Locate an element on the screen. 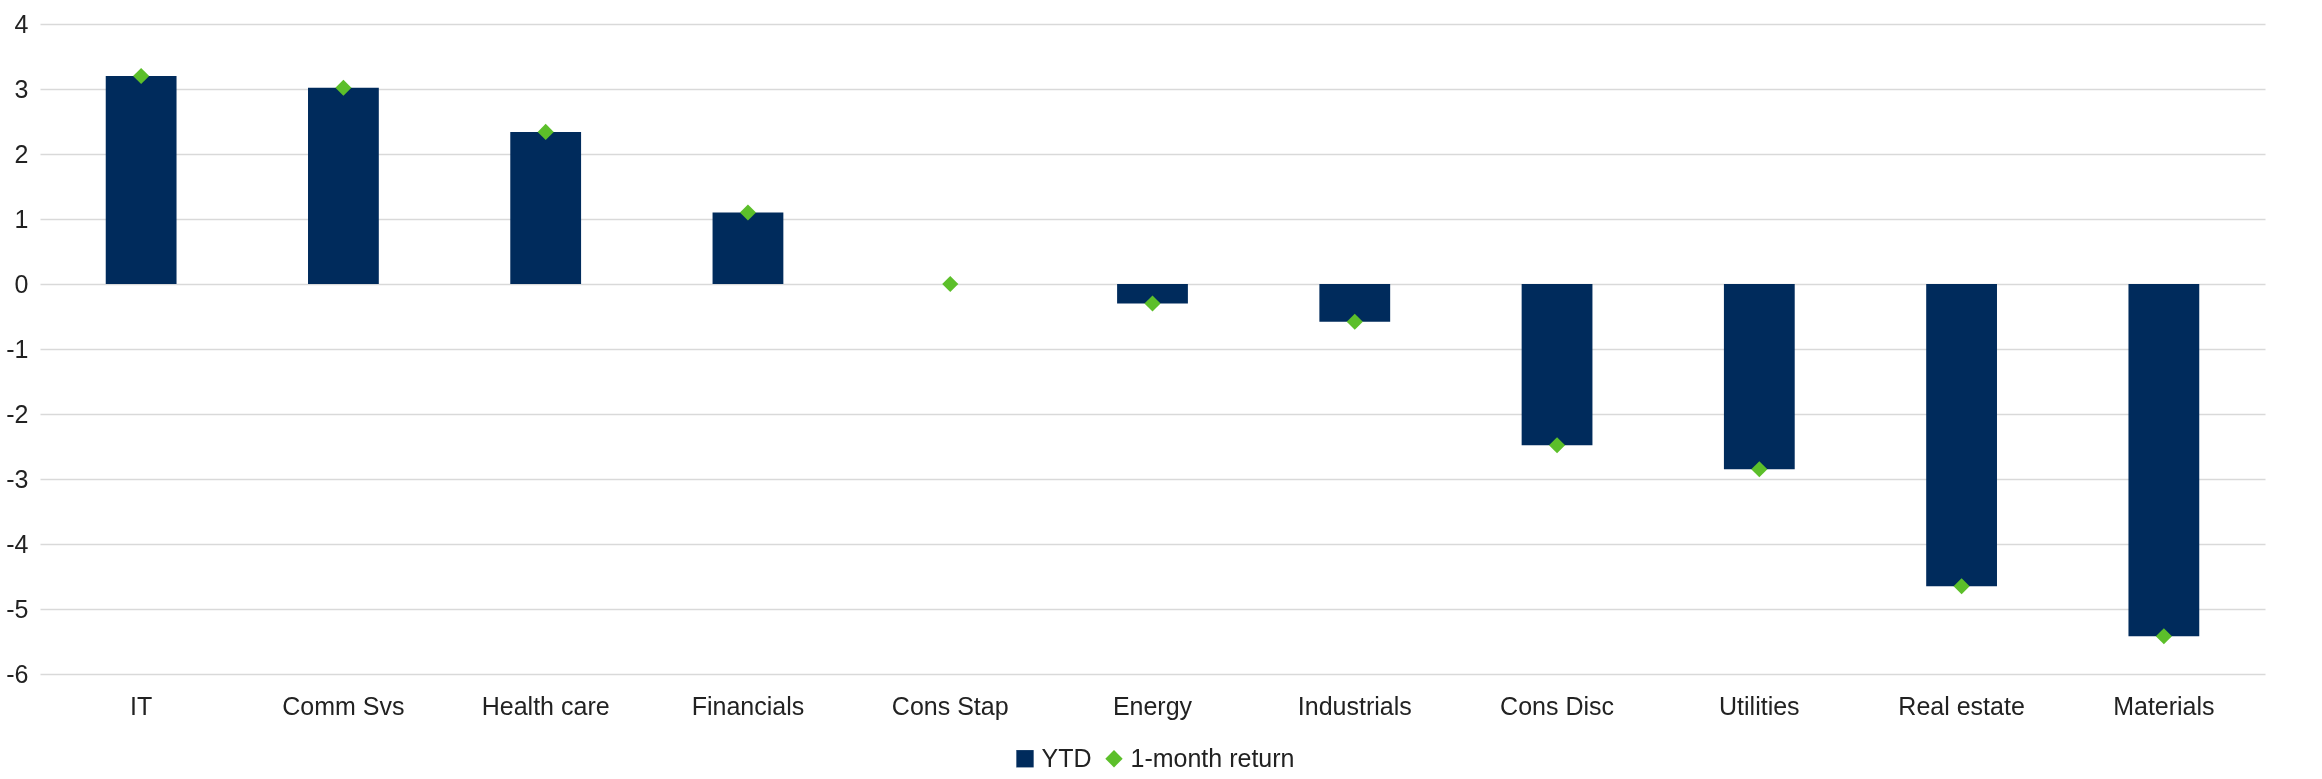 The width and height of the screenshot is (2322, 779). x-tick-label: Cons Stap is located at coordinates (950, 705).